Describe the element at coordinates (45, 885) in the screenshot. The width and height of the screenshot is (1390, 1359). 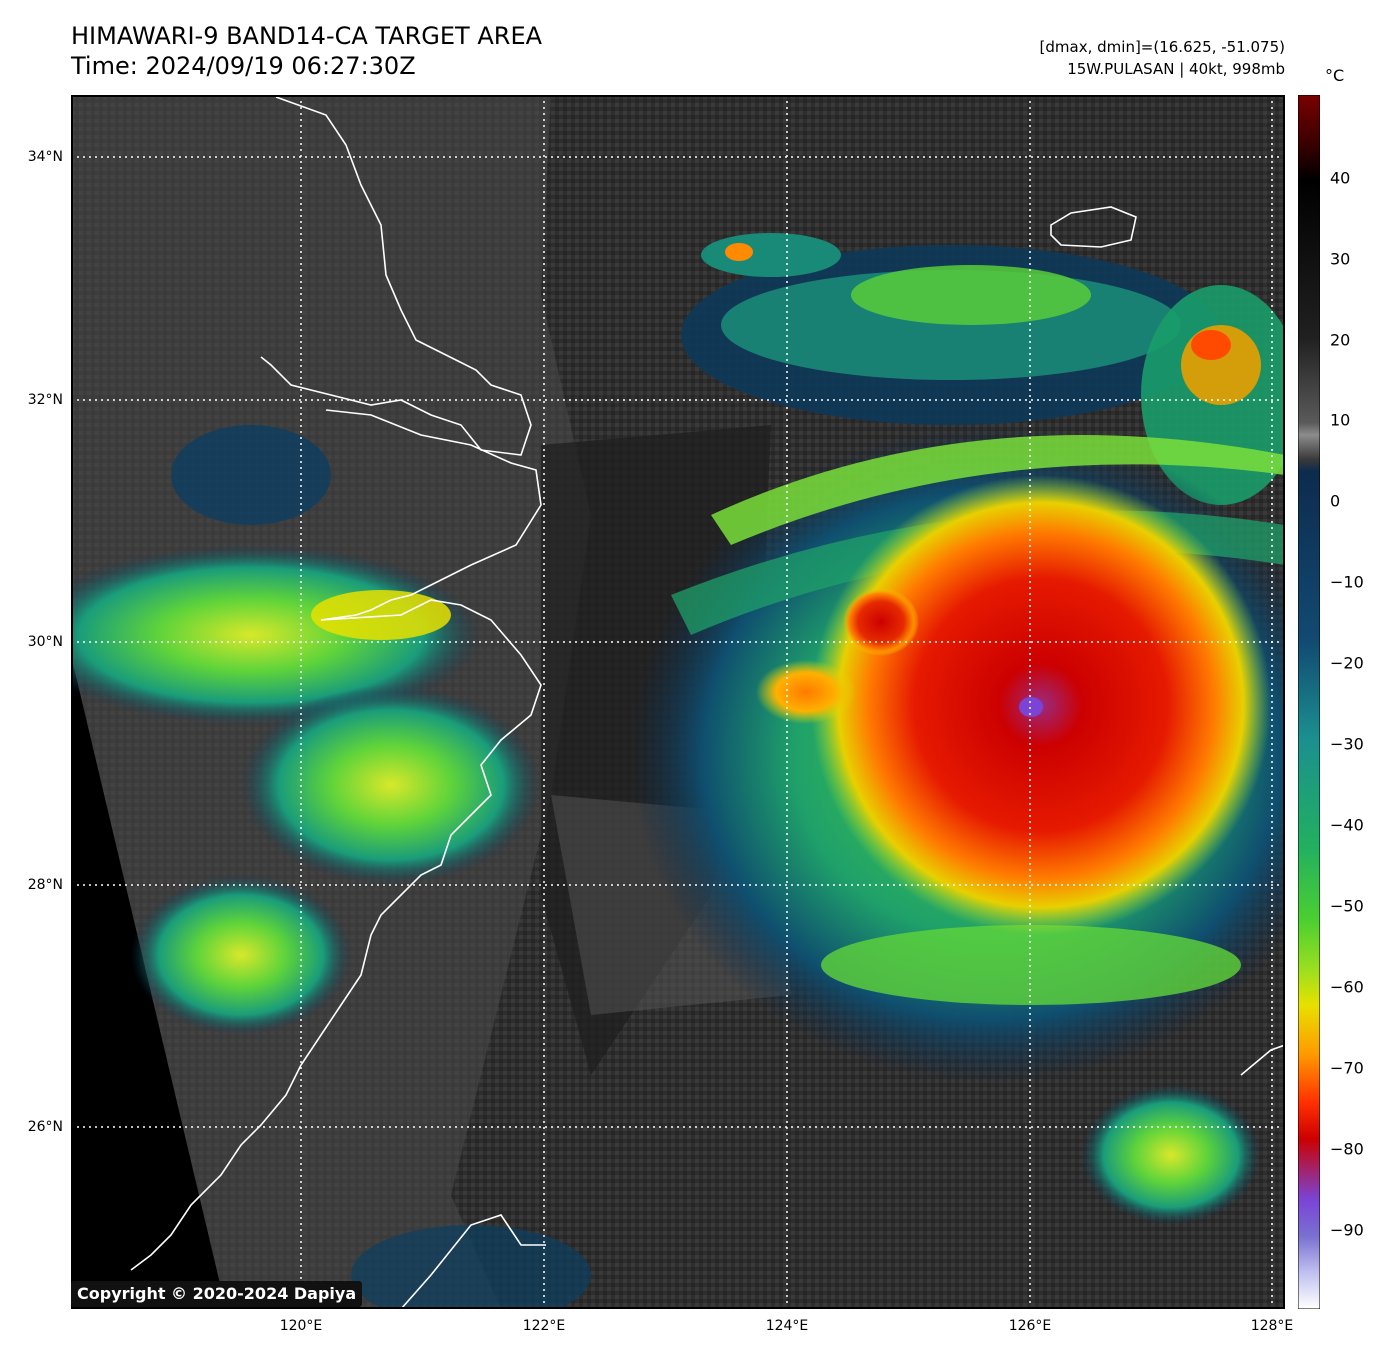
I see `lat-tick-28n: 28°N` at that location.